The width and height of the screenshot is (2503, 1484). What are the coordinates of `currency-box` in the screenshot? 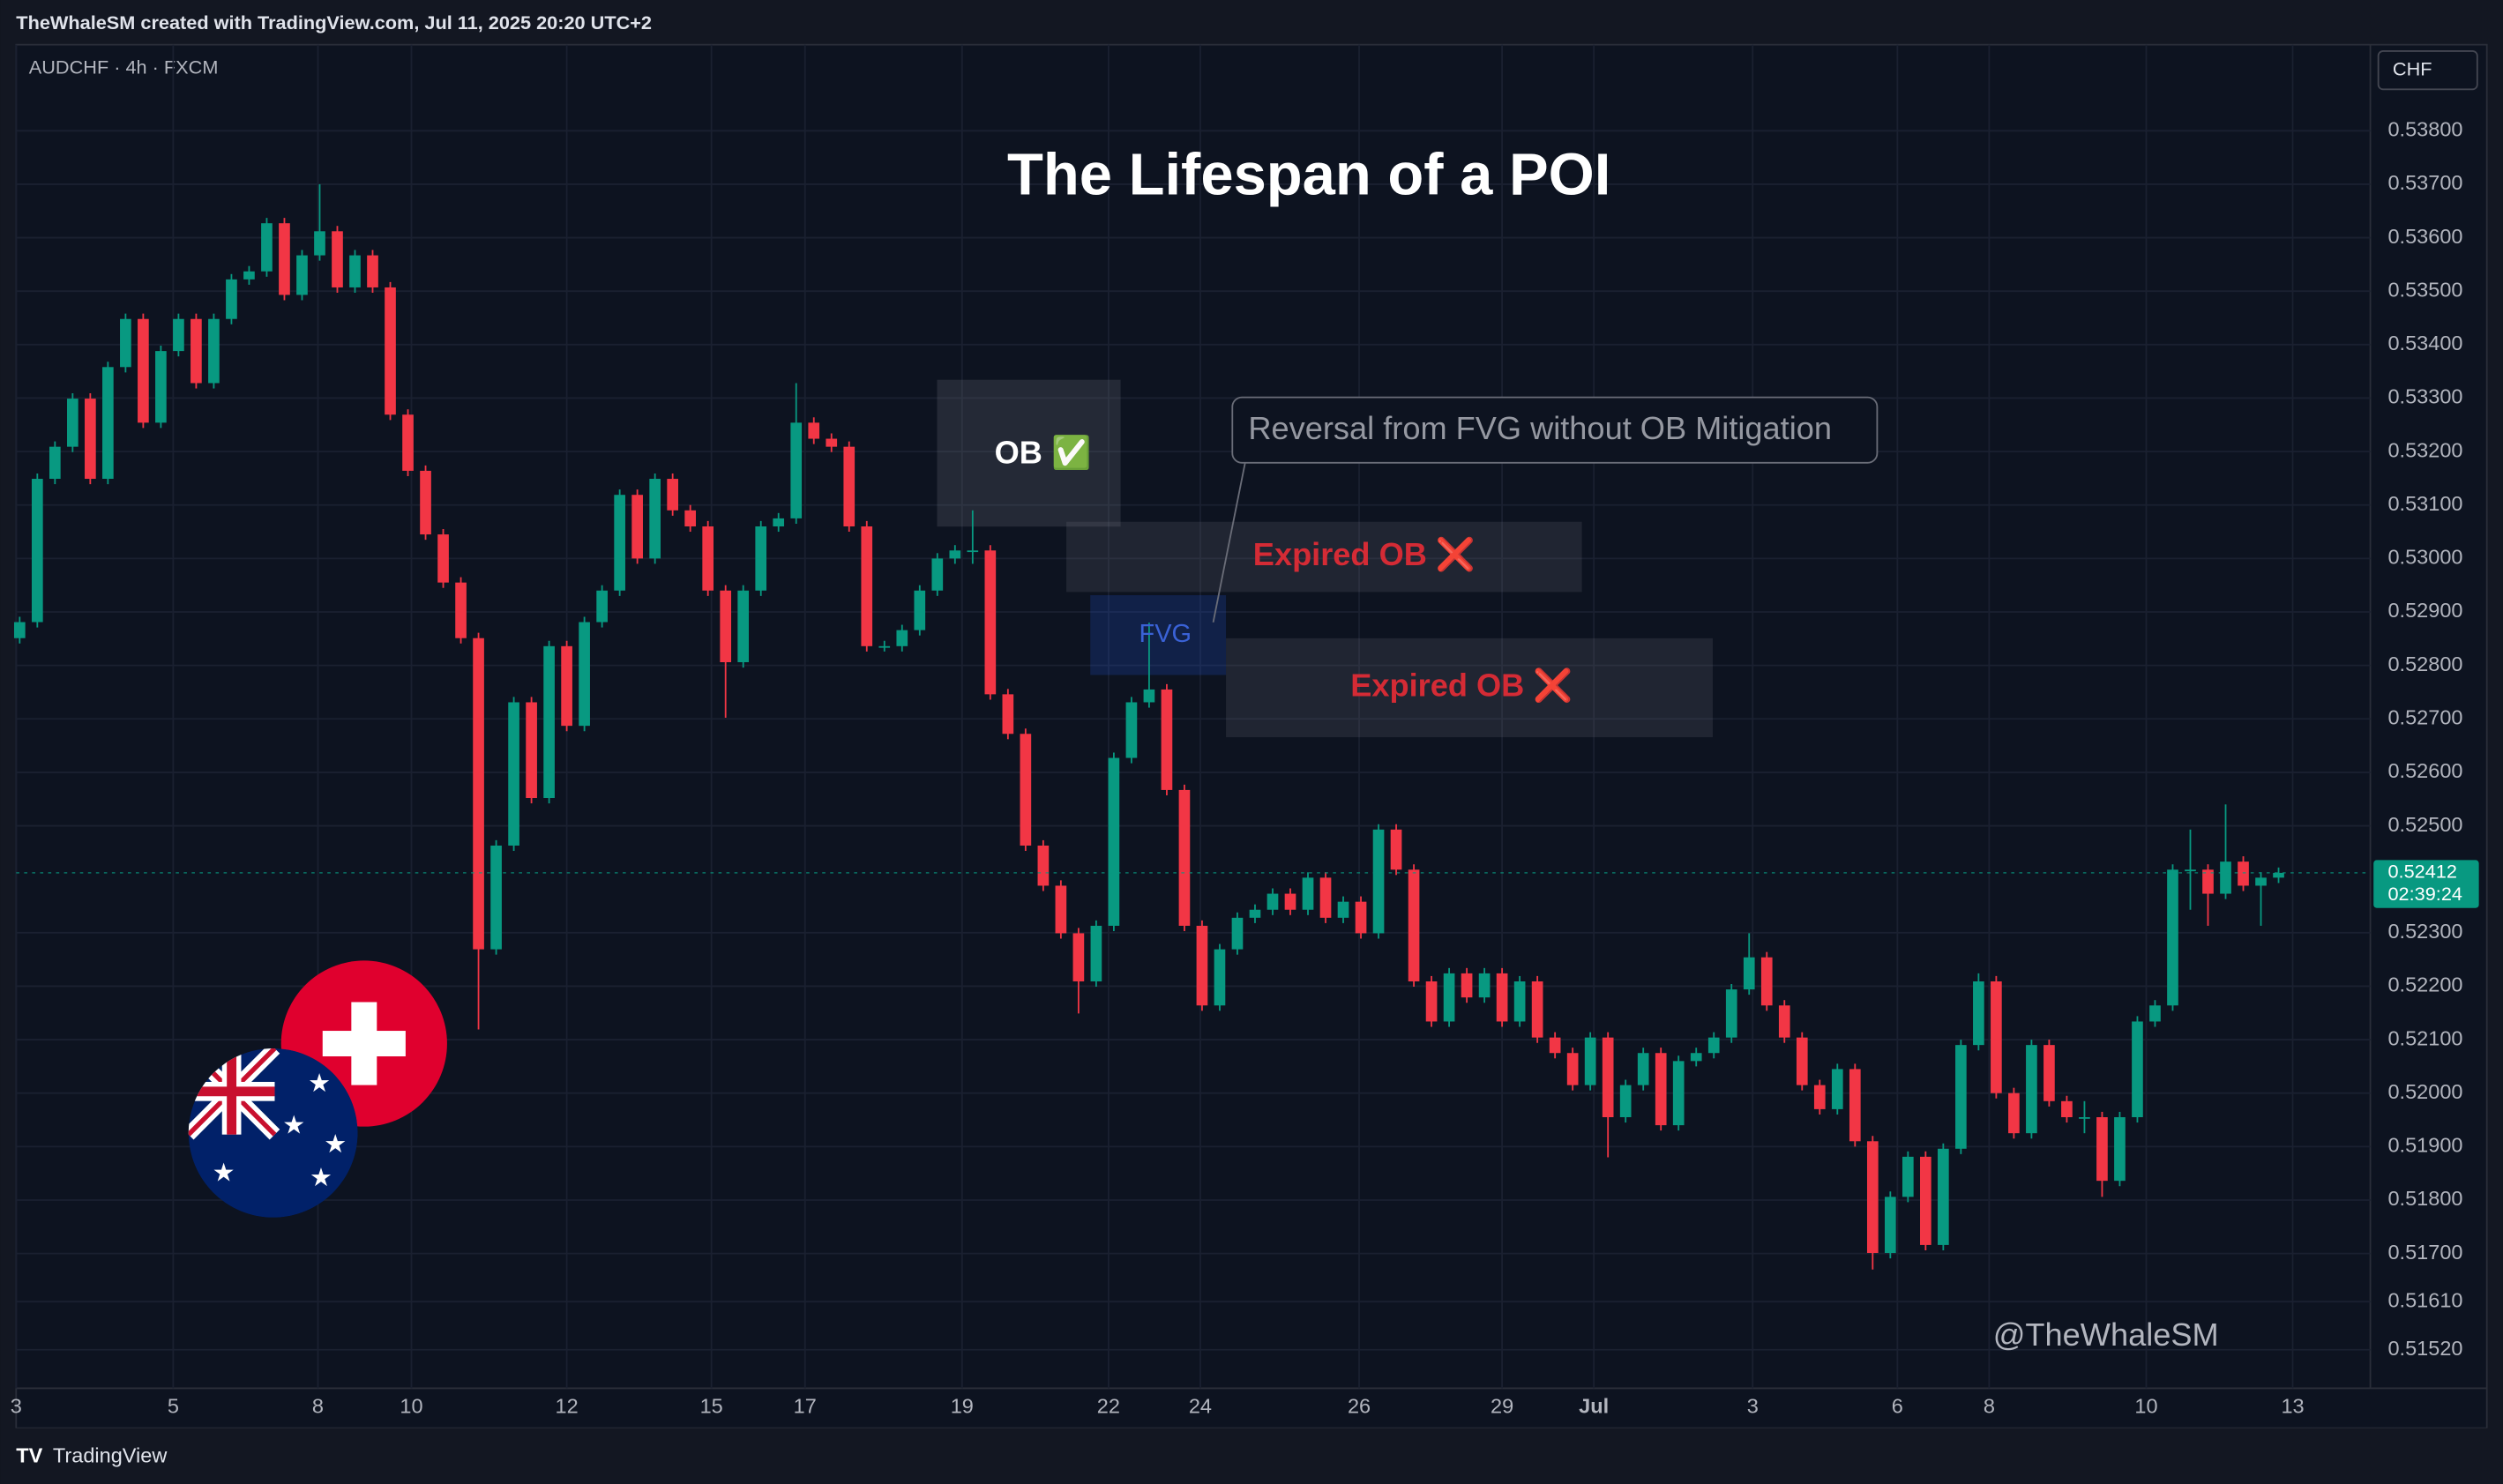 It's located at (2428, 71).